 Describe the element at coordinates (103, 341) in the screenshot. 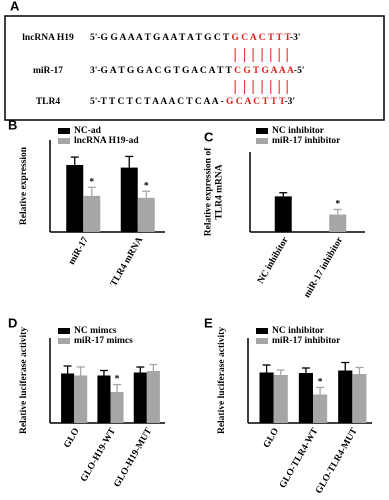

I see `legend-label: miR-17 mimcs` at that location.